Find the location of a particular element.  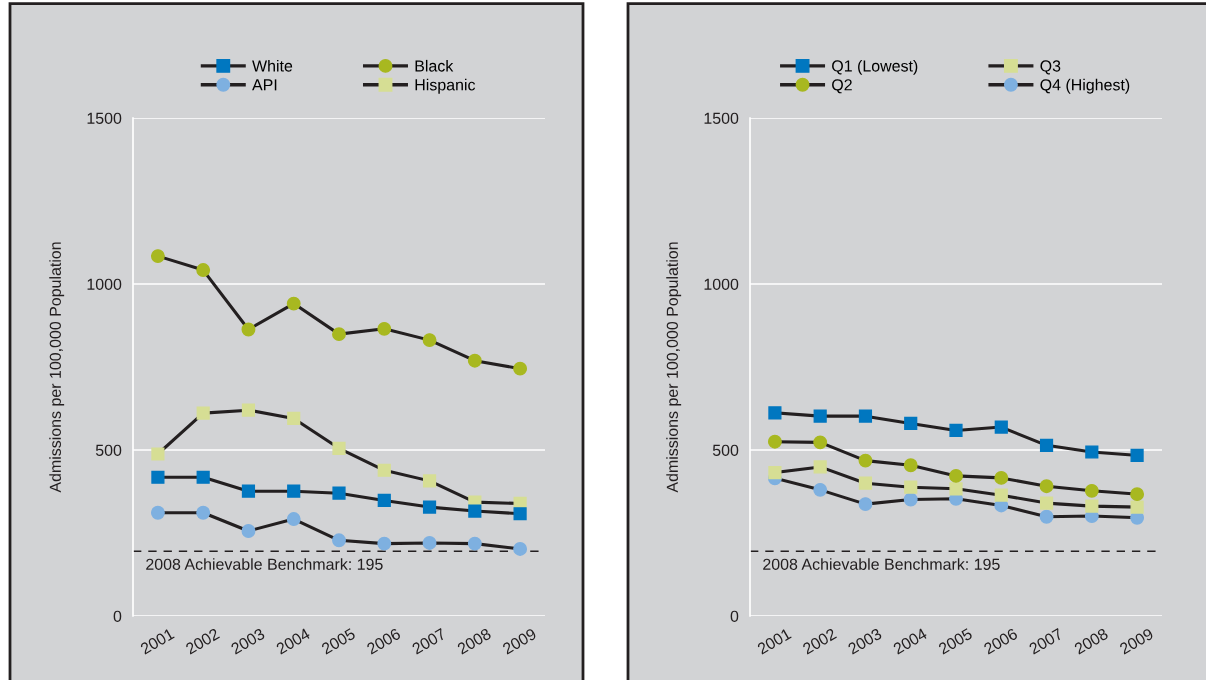

legend-label: Black is located at coordinates (434, 65).